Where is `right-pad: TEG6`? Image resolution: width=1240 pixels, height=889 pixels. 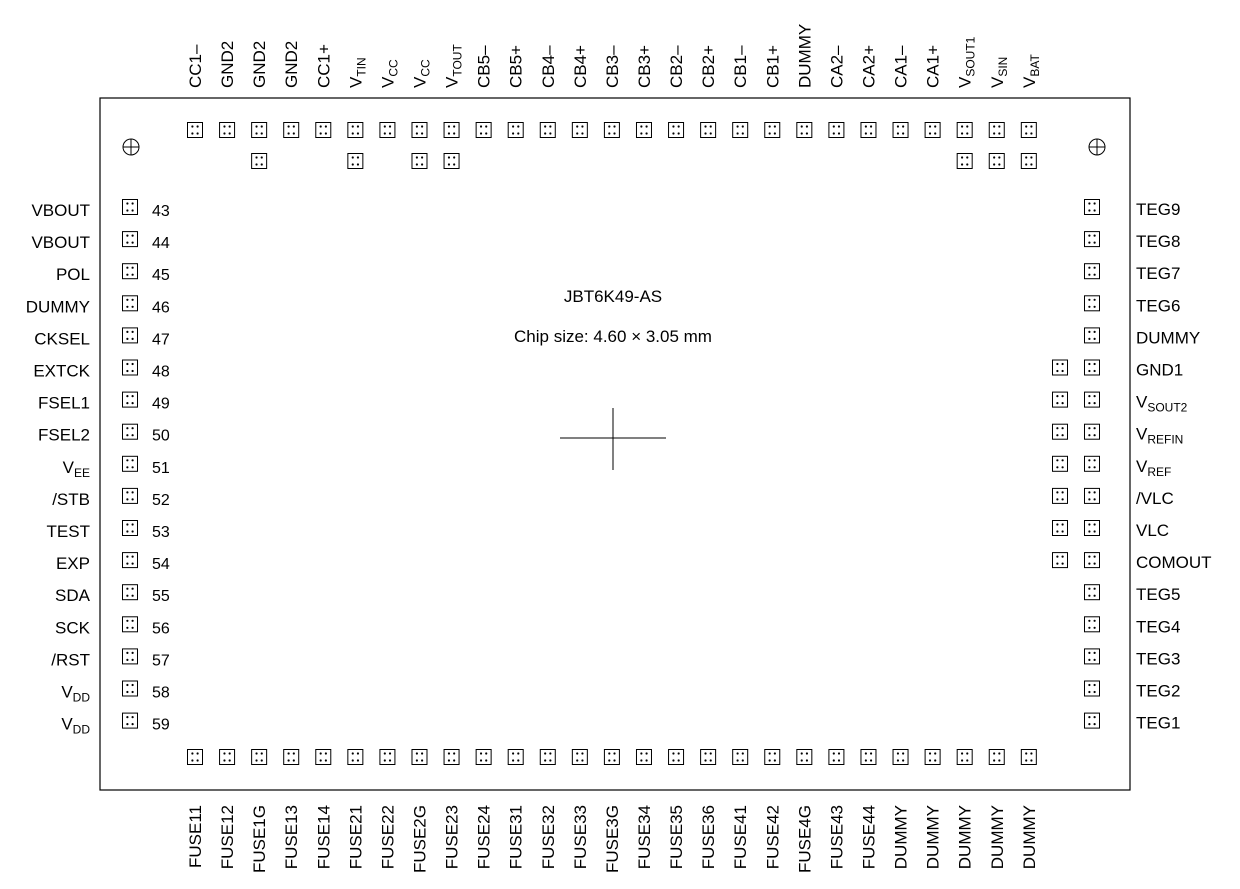
right-pad: TEG6 is located at coordinates (1132, 305).